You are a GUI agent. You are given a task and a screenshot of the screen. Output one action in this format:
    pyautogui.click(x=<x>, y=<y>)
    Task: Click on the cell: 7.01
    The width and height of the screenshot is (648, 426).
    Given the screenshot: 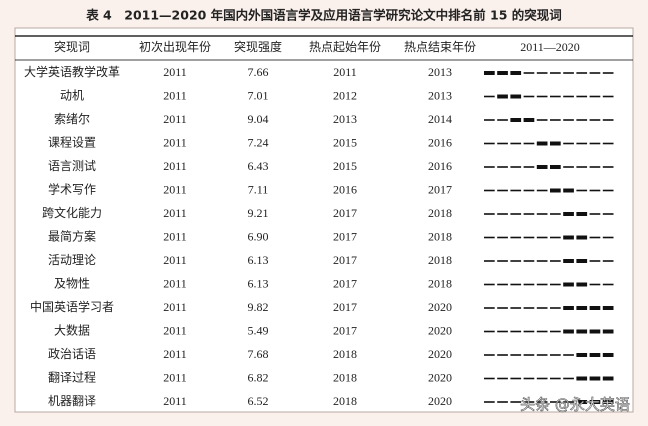 What is the action you would take?
    pyautogui.click(x=258, y=95)
    